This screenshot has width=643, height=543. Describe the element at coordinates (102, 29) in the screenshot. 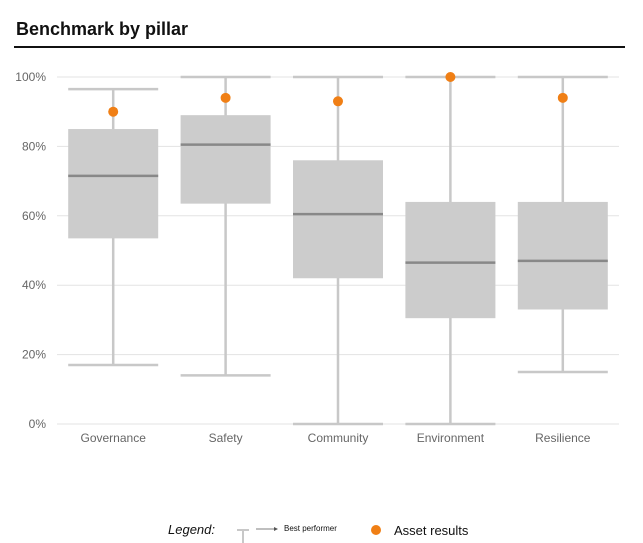

I see `chart-title: Benchmark by pillar` at that location.